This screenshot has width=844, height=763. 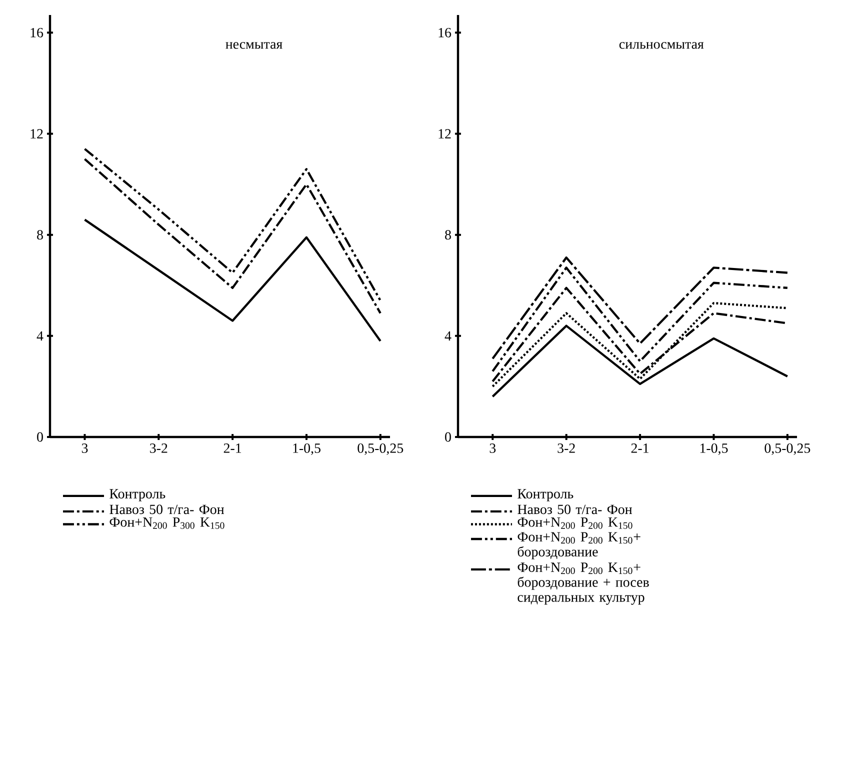 What do you see at coordinates (575, 523) in the screenshot?
I see `legend-label: Фон+N$_{200}$ P$_{200}$ K$_{150}$` at bounding box center [575, 523].